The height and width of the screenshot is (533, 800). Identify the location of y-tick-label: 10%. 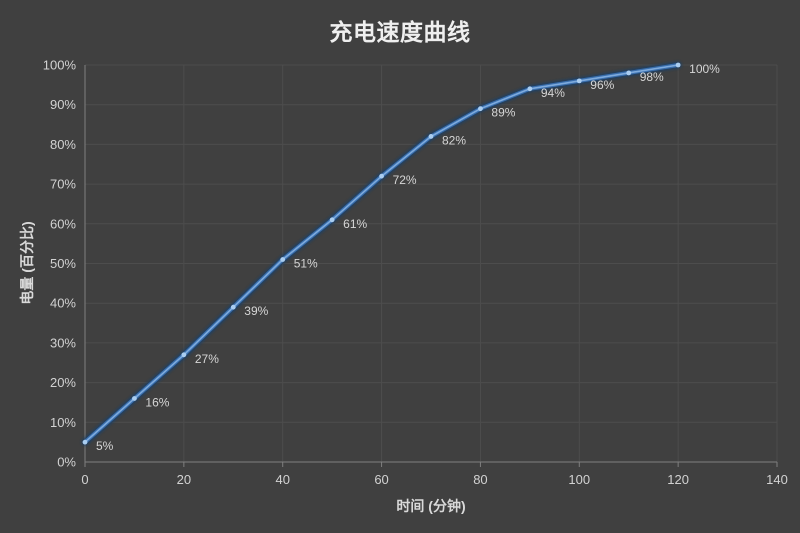
(63, 422).